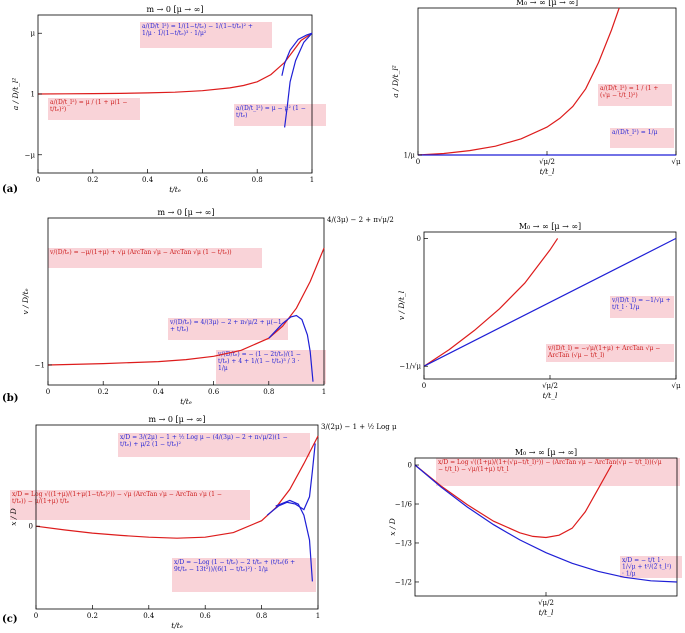  What do you see at coordinates (179, 329) in the screenshot?
I see `annotation-text: + t/tₑ)` at bounding box center [179, 329].